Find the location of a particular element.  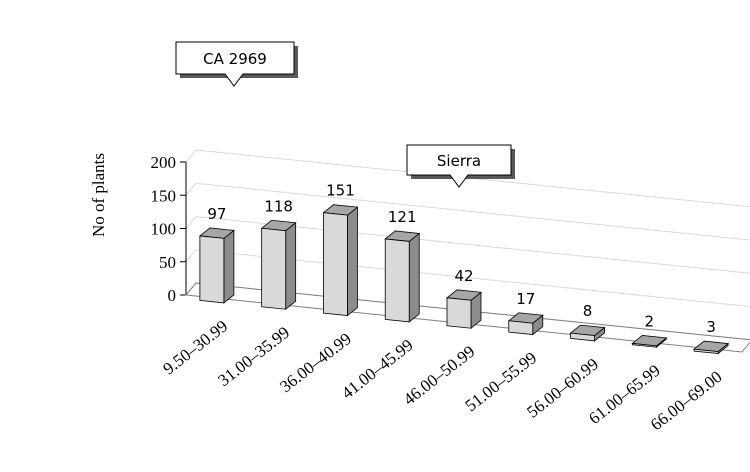

floor is located at coordinates (467, 317).